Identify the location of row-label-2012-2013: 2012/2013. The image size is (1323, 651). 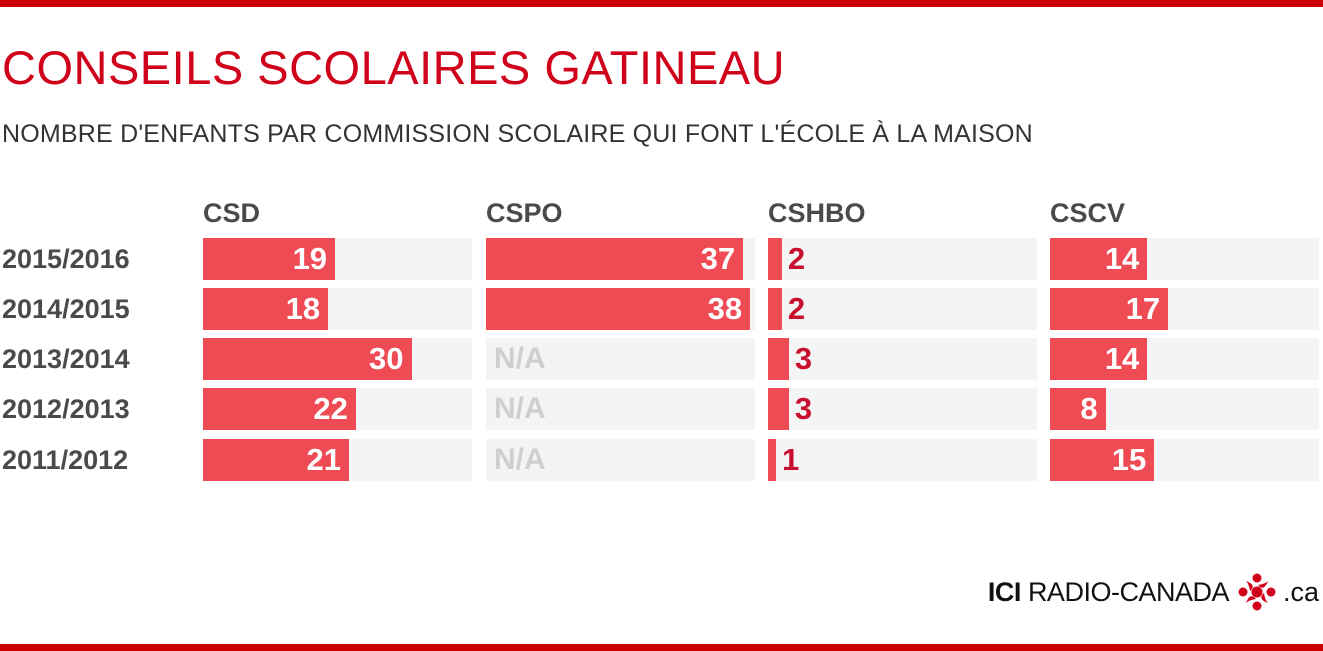
(66, 409).